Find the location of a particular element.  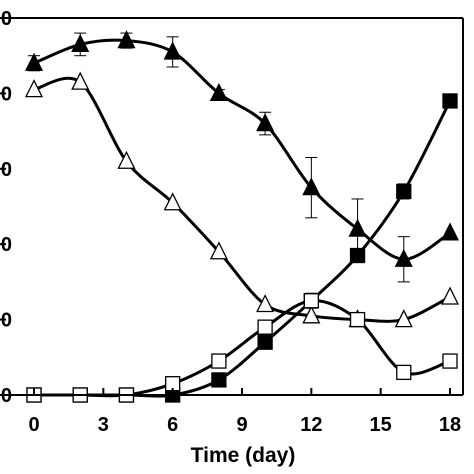

x-tick-label: 0 is located at coordinates (33, 425).